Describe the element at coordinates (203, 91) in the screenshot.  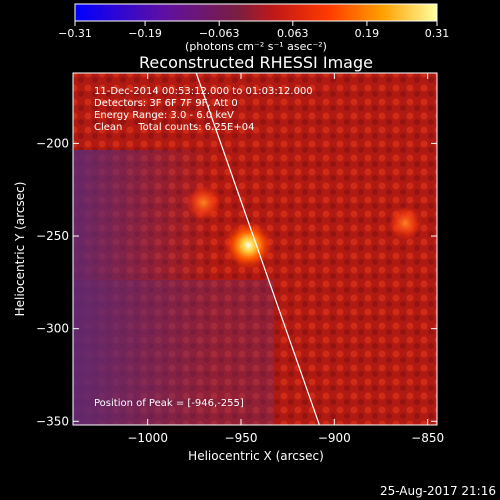
I see `annotation-time: 11-Dec-2014 00:53:12.000 to 01:03:12.000` at that location.